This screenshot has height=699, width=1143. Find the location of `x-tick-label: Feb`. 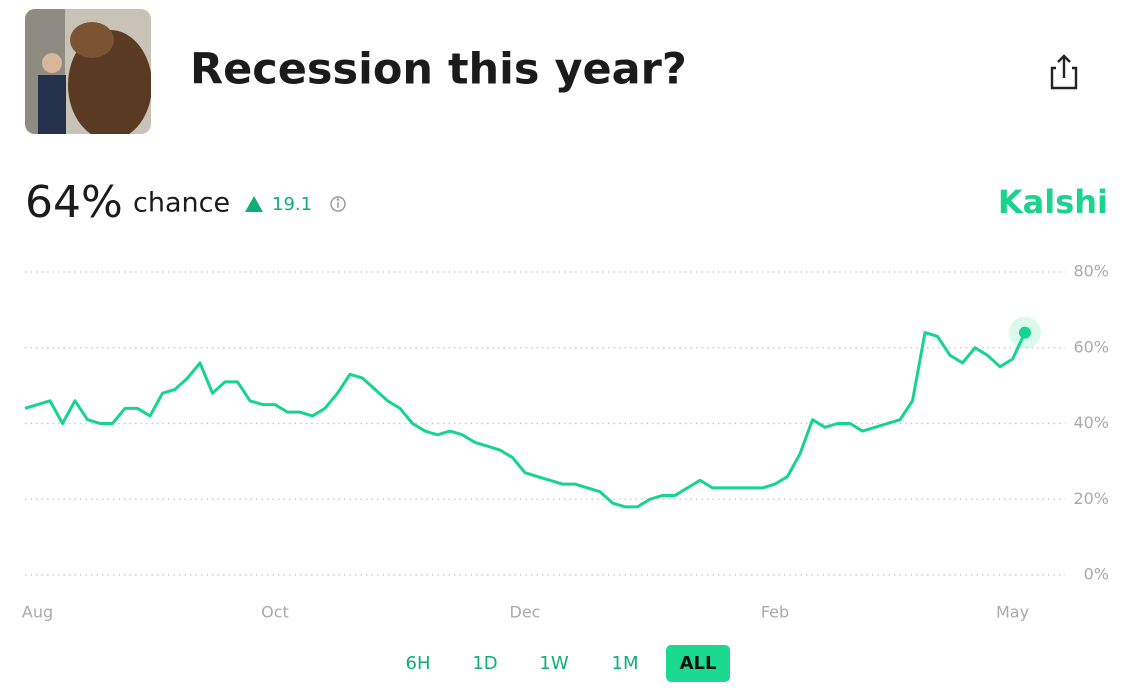

x-tick-label: Feb is located at coordinates (775, 612).